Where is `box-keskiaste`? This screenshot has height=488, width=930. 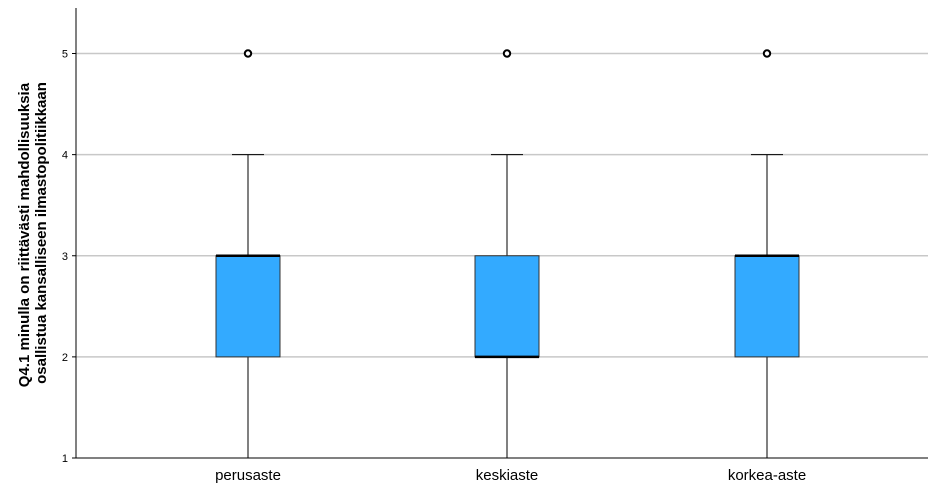 box-keskiaste is located at coordinates (507, 254).